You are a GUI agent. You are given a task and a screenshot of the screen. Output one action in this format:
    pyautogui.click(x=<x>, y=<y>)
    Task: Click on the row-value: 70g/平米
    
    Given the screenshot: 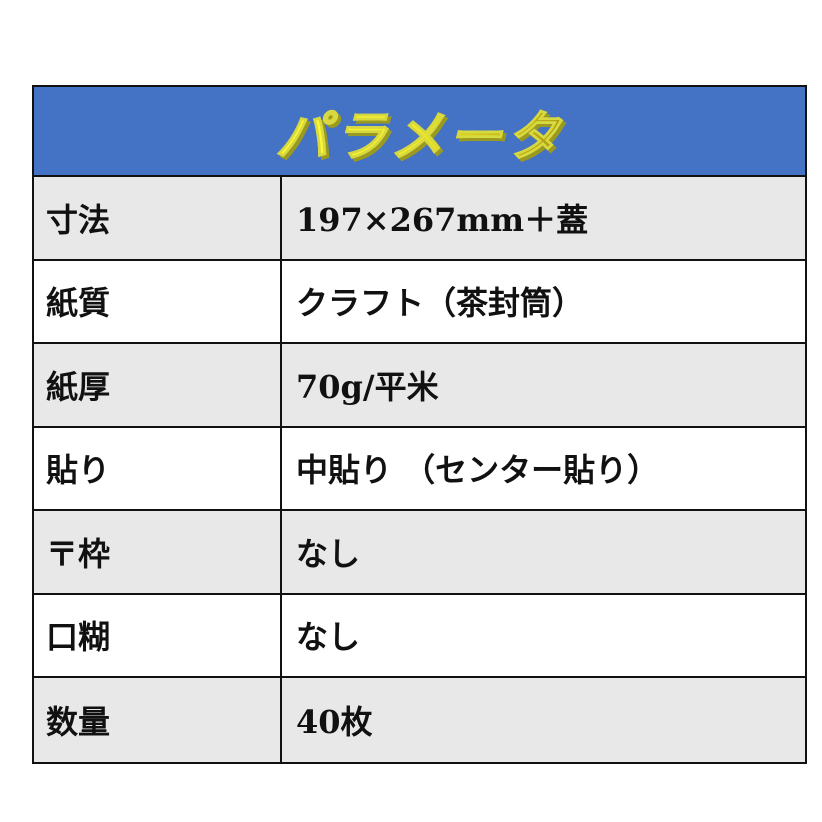 What is the action you would take?
    pyautogui.click(x=367, y=386)
    